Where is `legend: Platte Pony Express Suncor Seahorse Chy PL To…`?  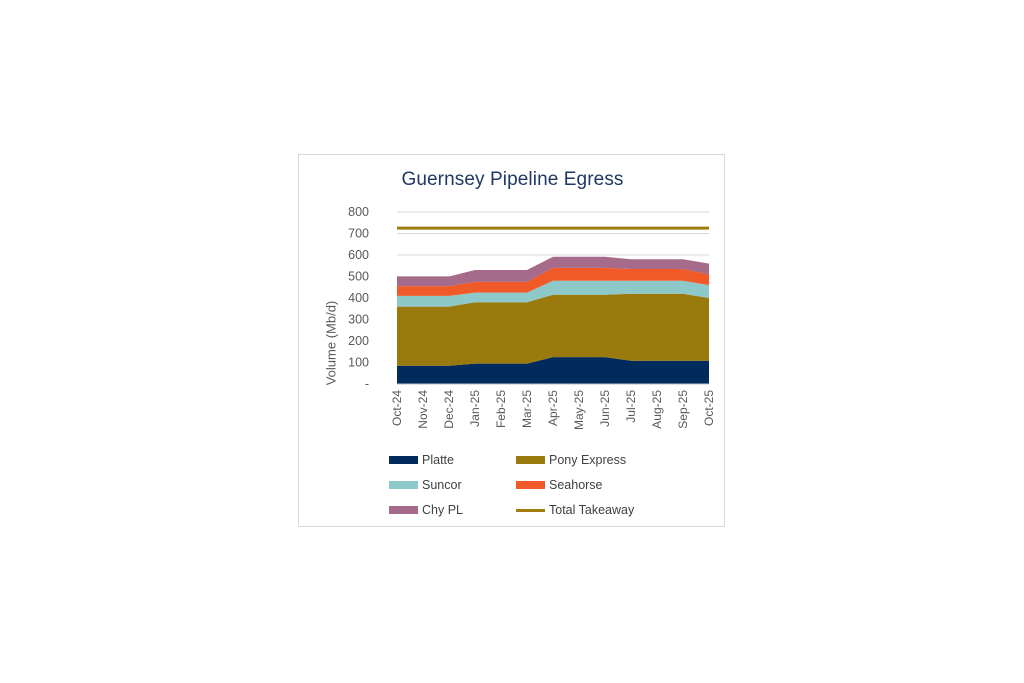
legend: Platte Pony Express Suncor Seahorse Chy PL To… is located at coordinates (539, 485).